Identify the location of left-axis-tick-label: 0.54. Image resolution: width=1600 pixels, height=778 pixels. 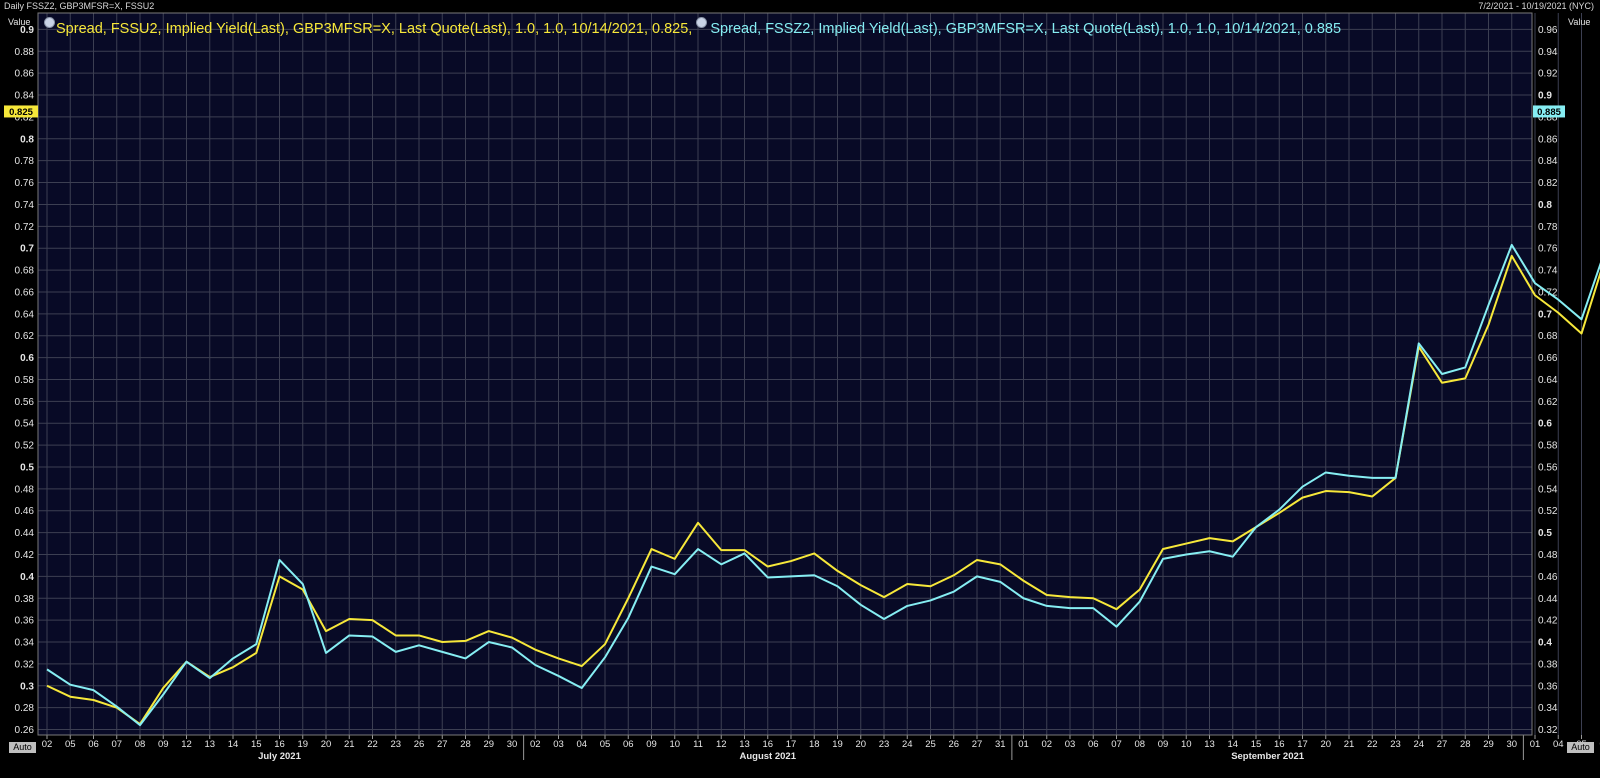
(25, 424).